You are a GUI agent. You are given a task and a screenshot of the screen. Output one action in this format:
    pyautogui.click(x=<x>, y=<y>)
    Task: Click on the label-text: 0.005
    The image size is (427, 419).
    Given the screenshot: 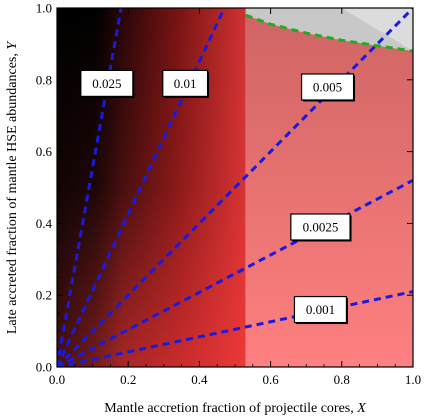 What is the action you would take?
    pyautogui.click(x=327, y=86)
    